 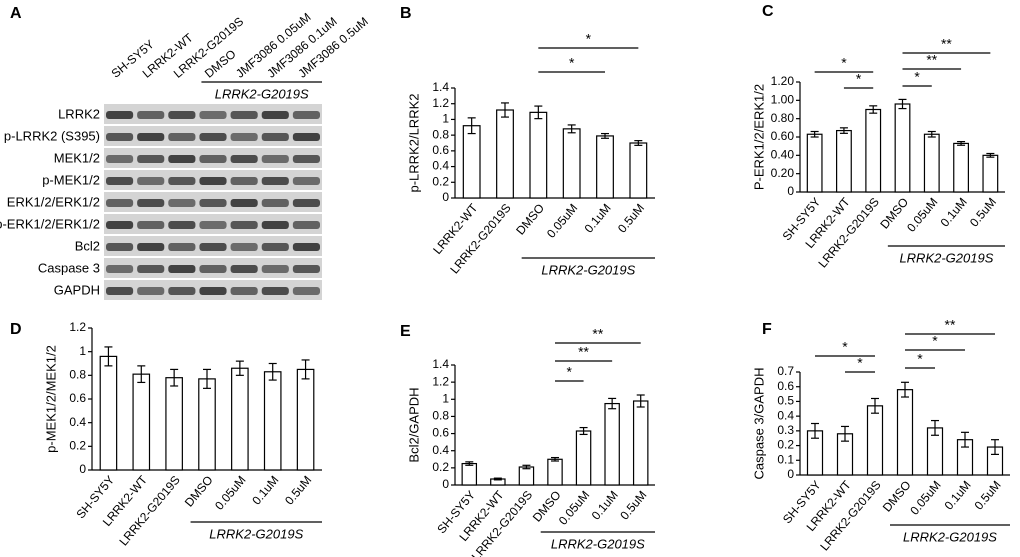 What do you see at coordinates (440, 467) in the screenshot?
I see `y-tick-label: 0.2` at bounding box center [440, 467].